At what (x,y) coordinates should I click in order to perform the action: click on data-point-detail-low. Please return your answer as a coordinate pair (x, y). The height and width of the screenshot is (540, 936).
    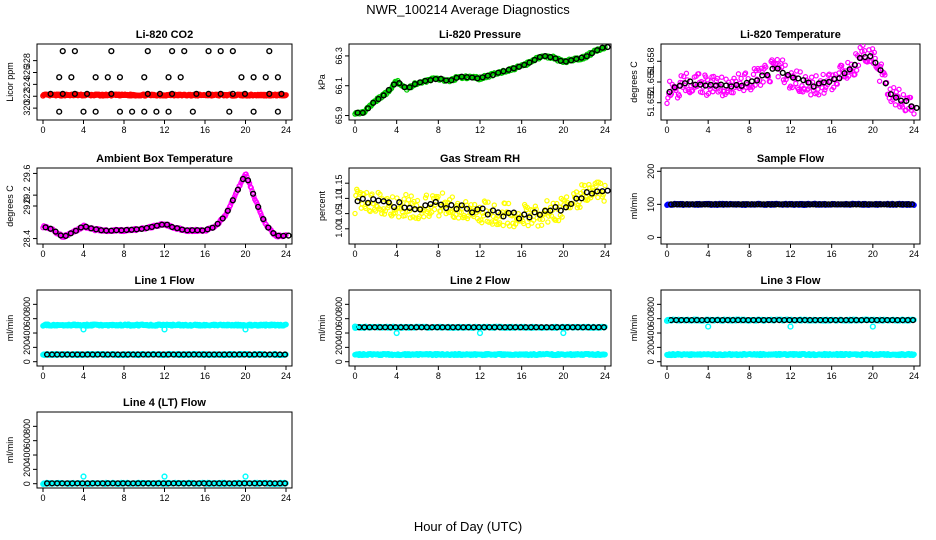
    Looking at the image, I should click on (914, 354).